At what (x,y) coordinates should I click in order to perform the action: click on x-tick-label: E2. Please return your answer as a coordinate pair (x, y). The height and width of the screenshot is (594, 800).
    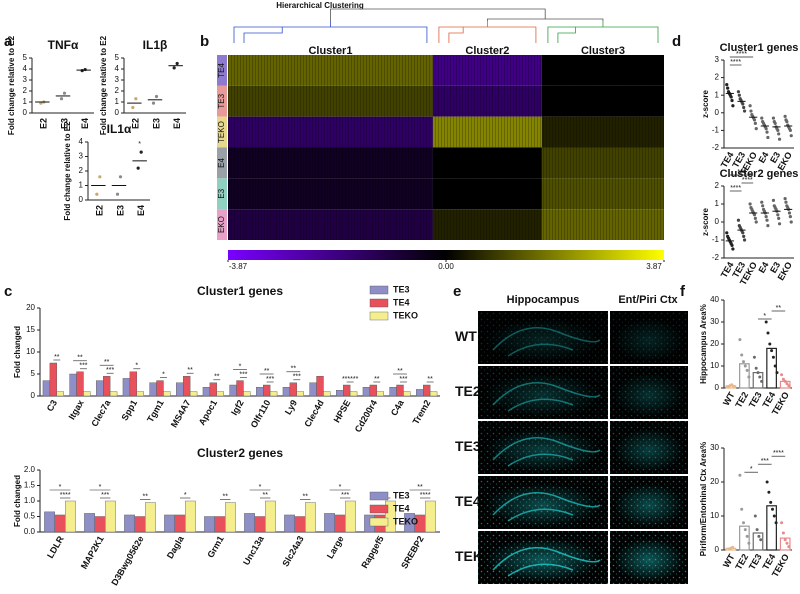
    Looking at the image, I should click on (100, 210).